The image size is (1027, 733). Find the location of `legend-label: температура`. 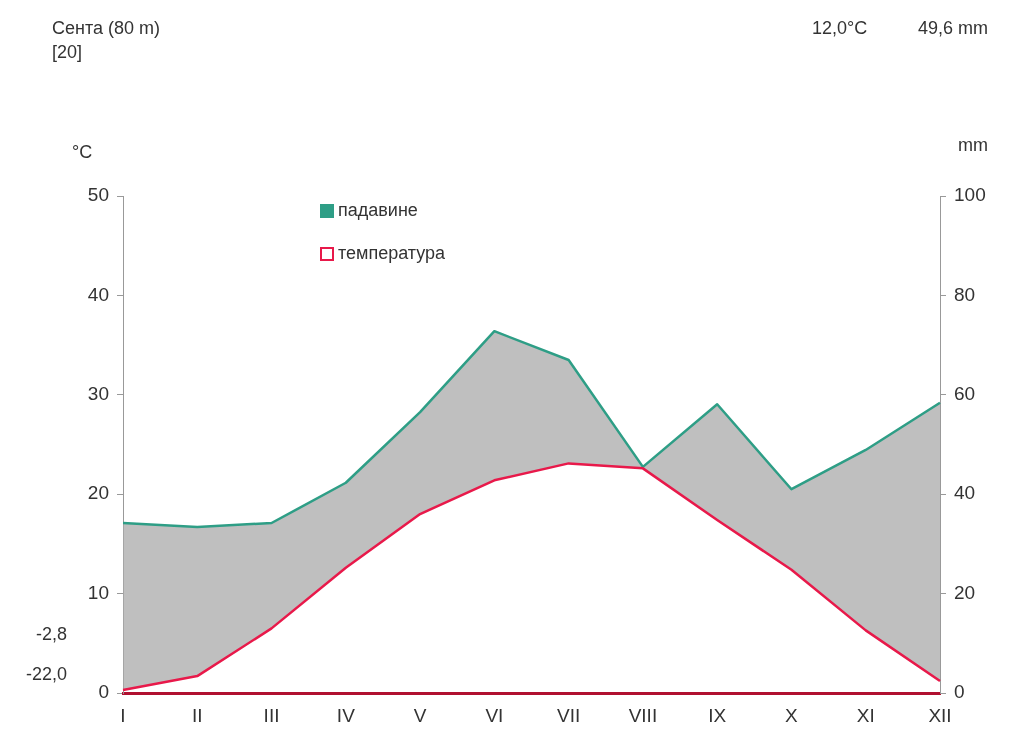

legend-label: температура is located at coordinates (392, 253).